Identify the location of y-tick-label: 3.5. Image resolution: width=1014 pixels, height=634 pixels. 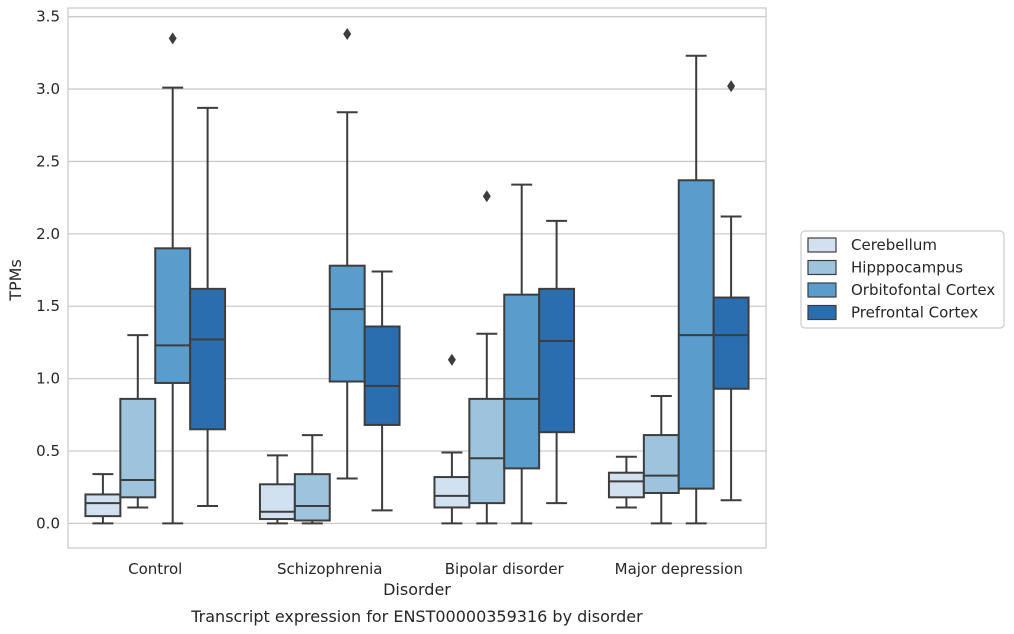
(48, 17).